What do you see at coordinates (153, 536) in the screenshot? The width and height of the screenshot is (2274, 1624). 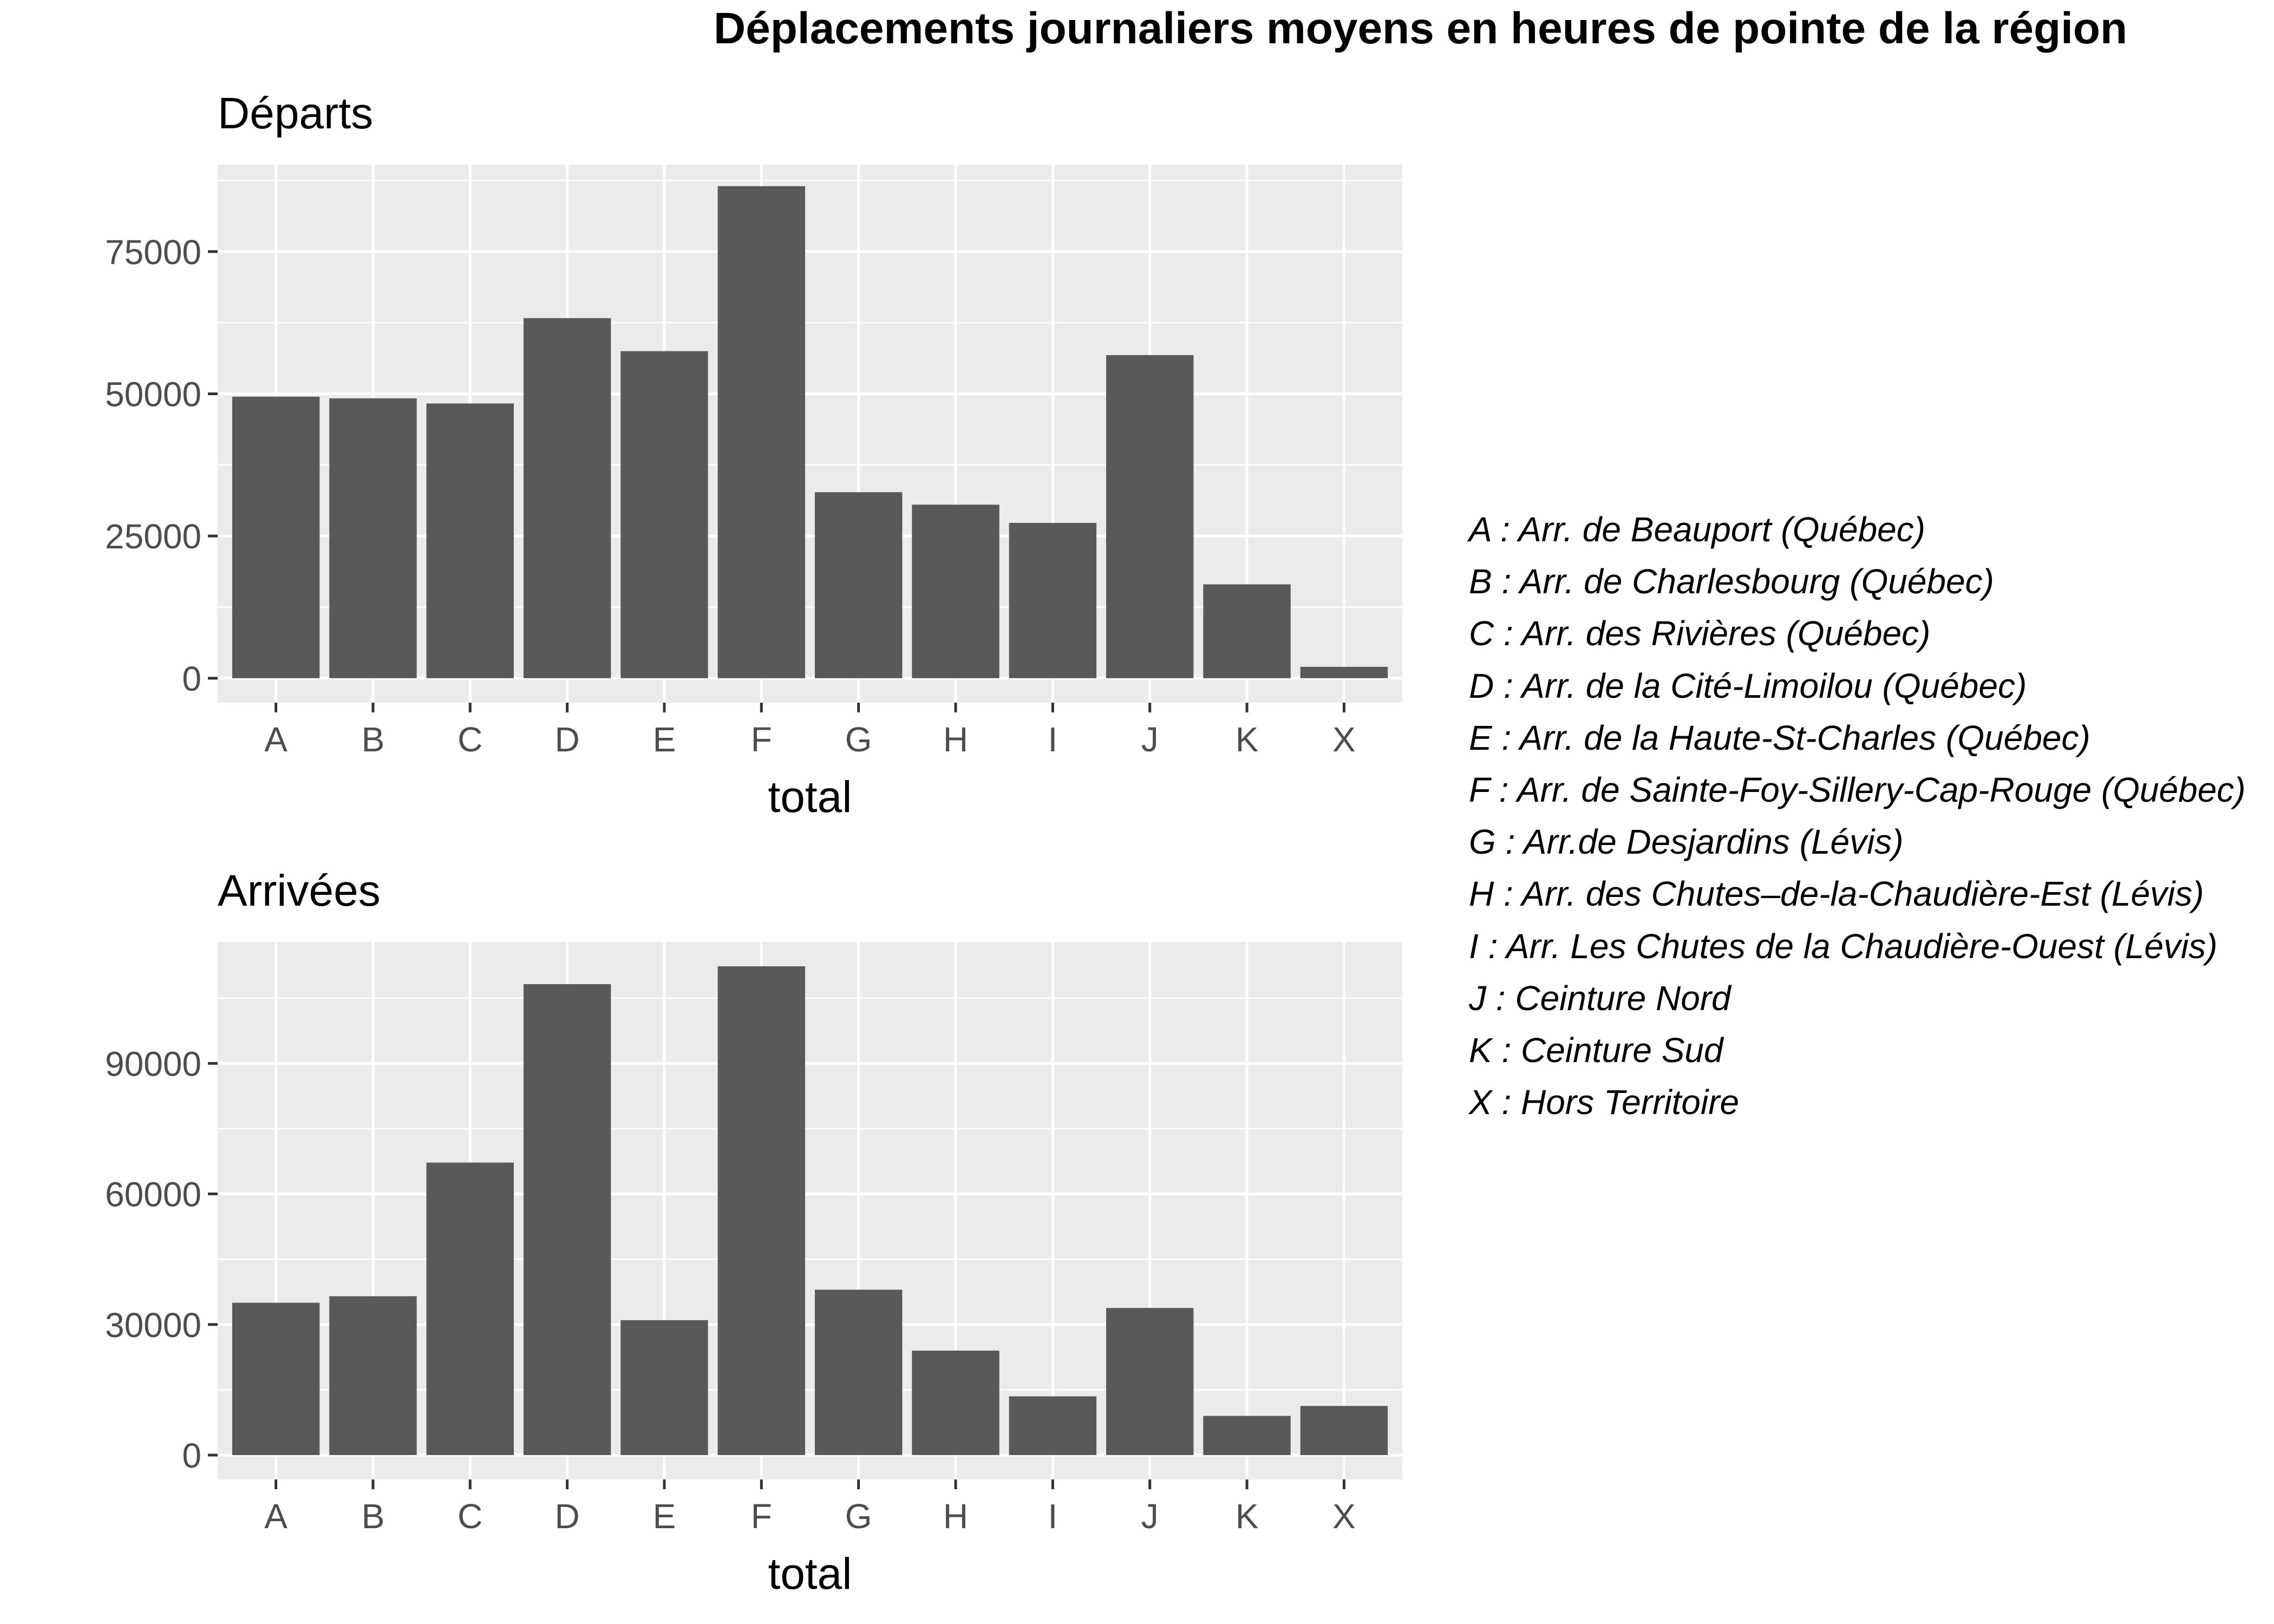 I see `departs-y-tick-label: 25000` at bounding box center [153, 536].